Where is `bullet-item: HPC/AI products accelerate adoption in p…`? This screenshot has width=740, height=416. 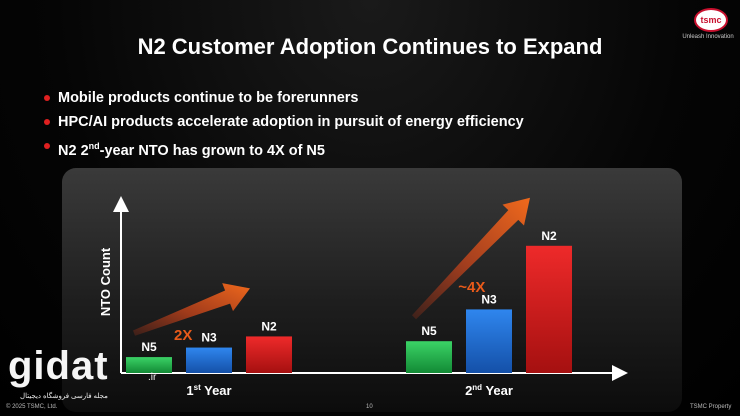 bullet-item: HPC/AI products accelerate adoption in p… is located at coordinates (284, 122).